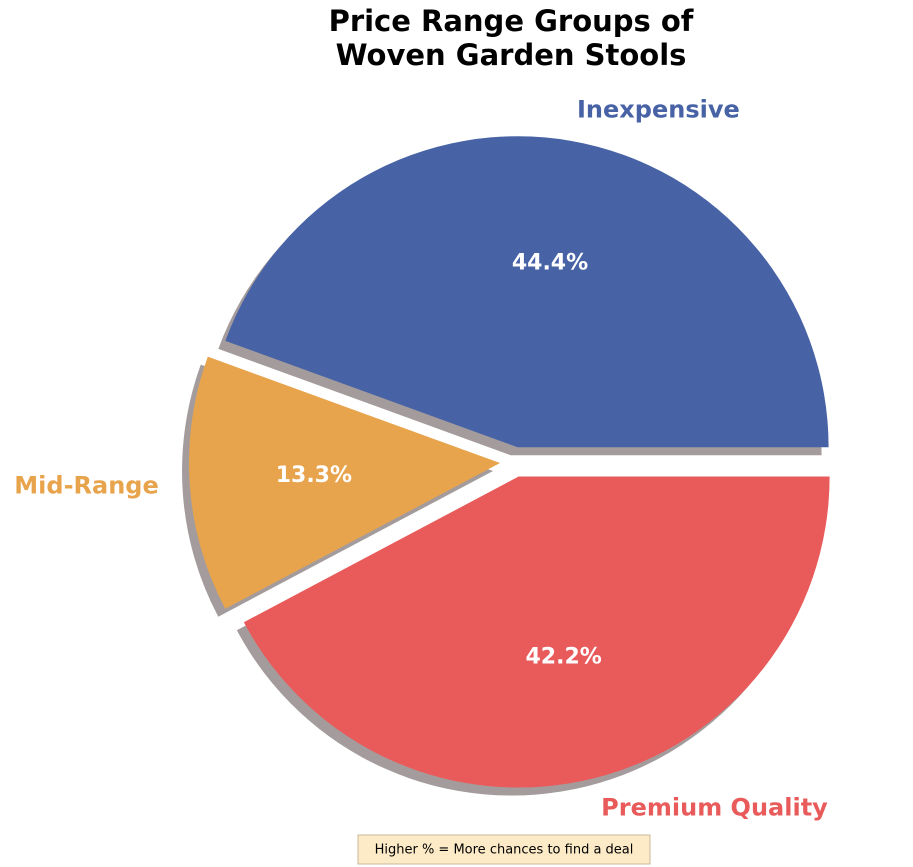 This screenshot has width=913, height=867. I want to click on wedge, so click(345, 482).